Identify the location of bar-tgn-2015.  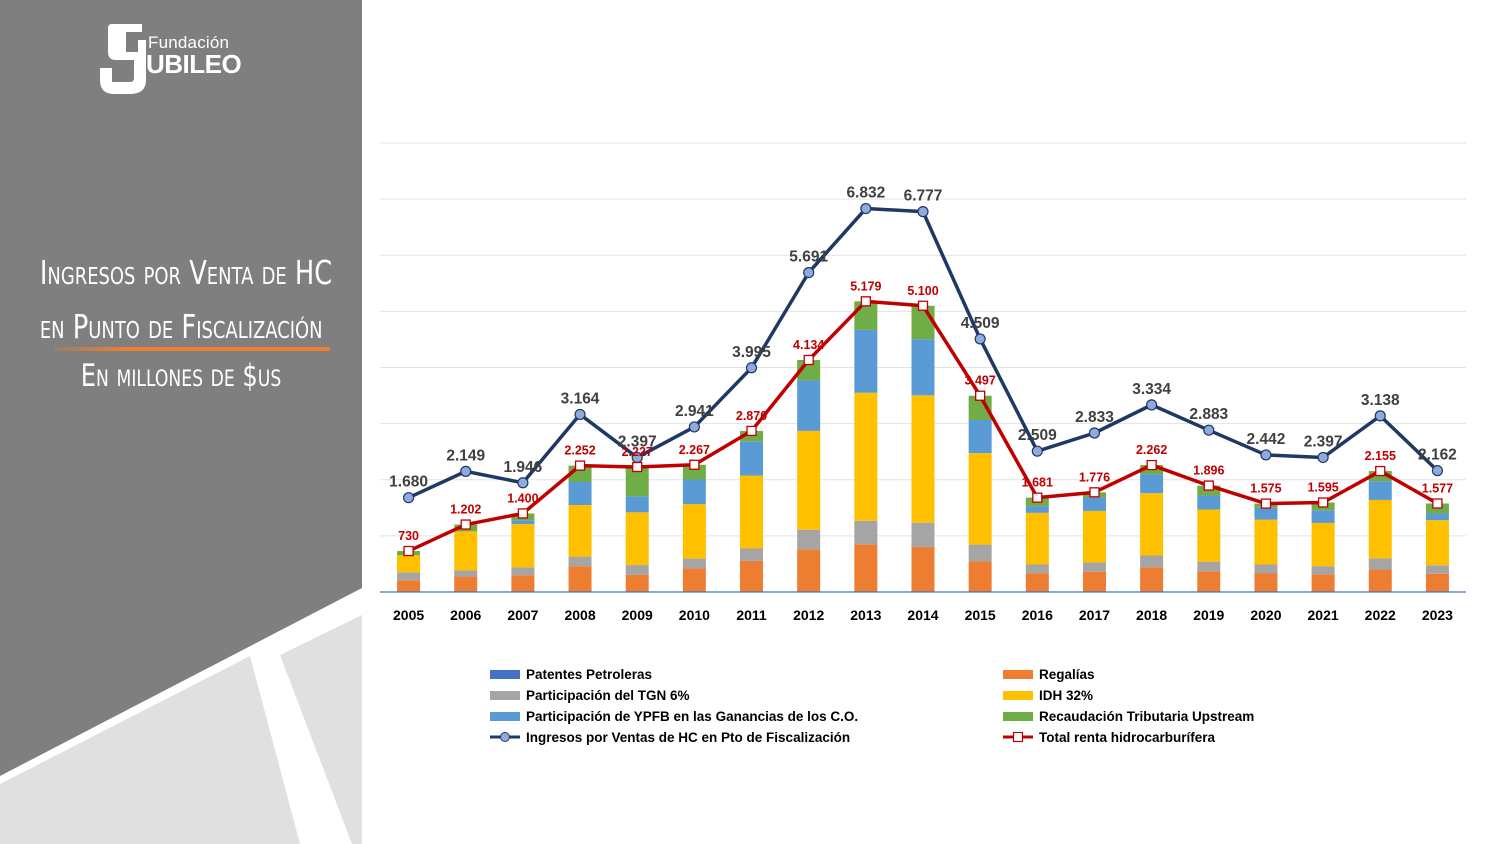
(980, 553).